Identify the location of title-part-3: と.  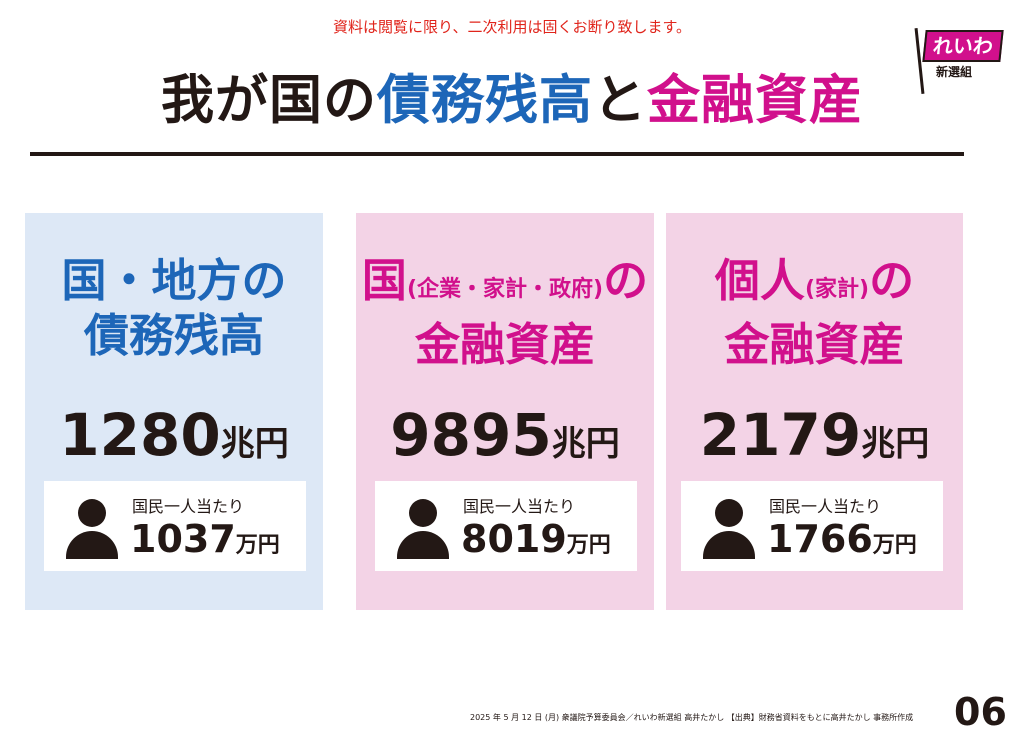
(620, 100).